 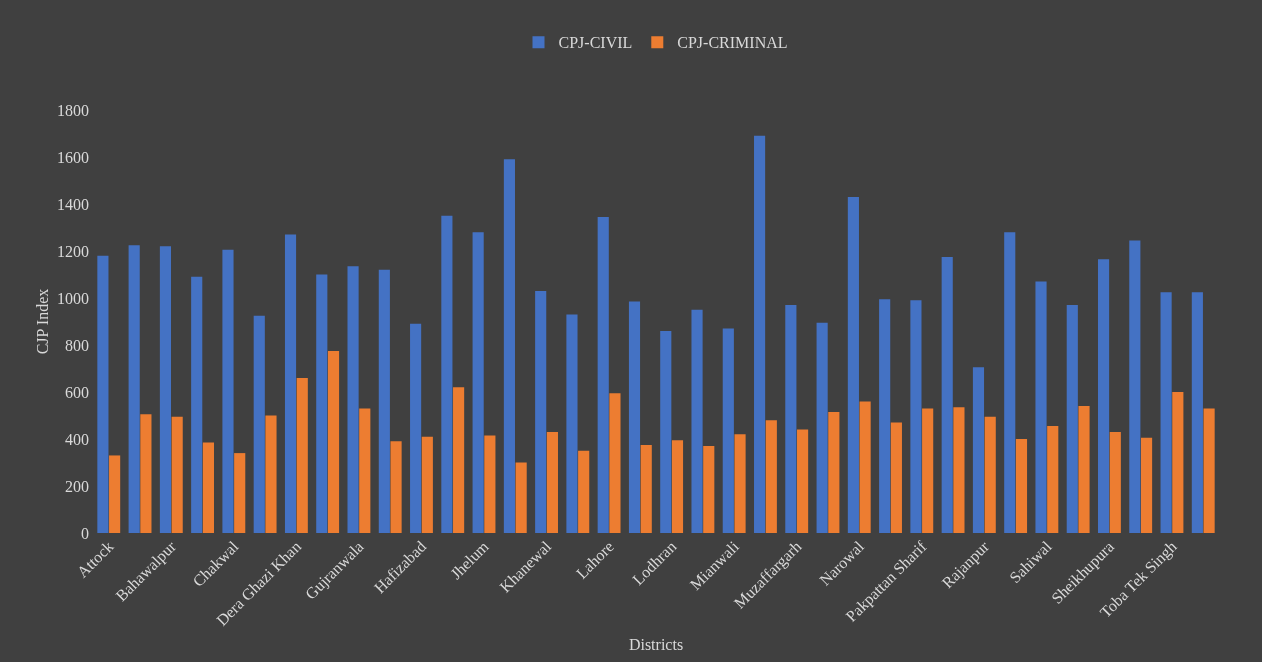 I want to click on y-tick-label: 600, so click(x=77, y=392).